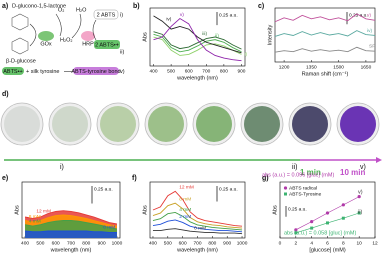  I want to click on x-tick-label: 2, so click(295, 243).